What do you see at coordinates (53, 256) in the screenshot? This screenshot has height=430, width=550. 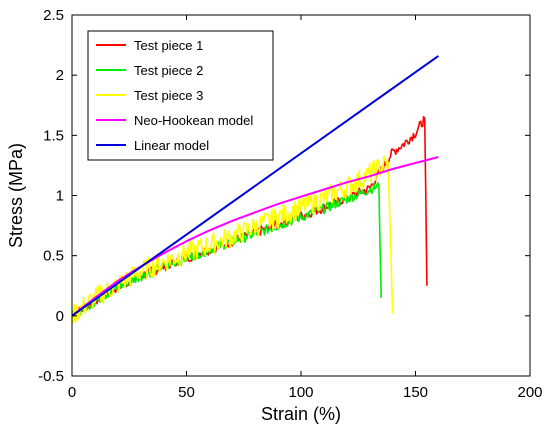 I see `y-tick-label: 0.5` at bounding box center [53, 256].